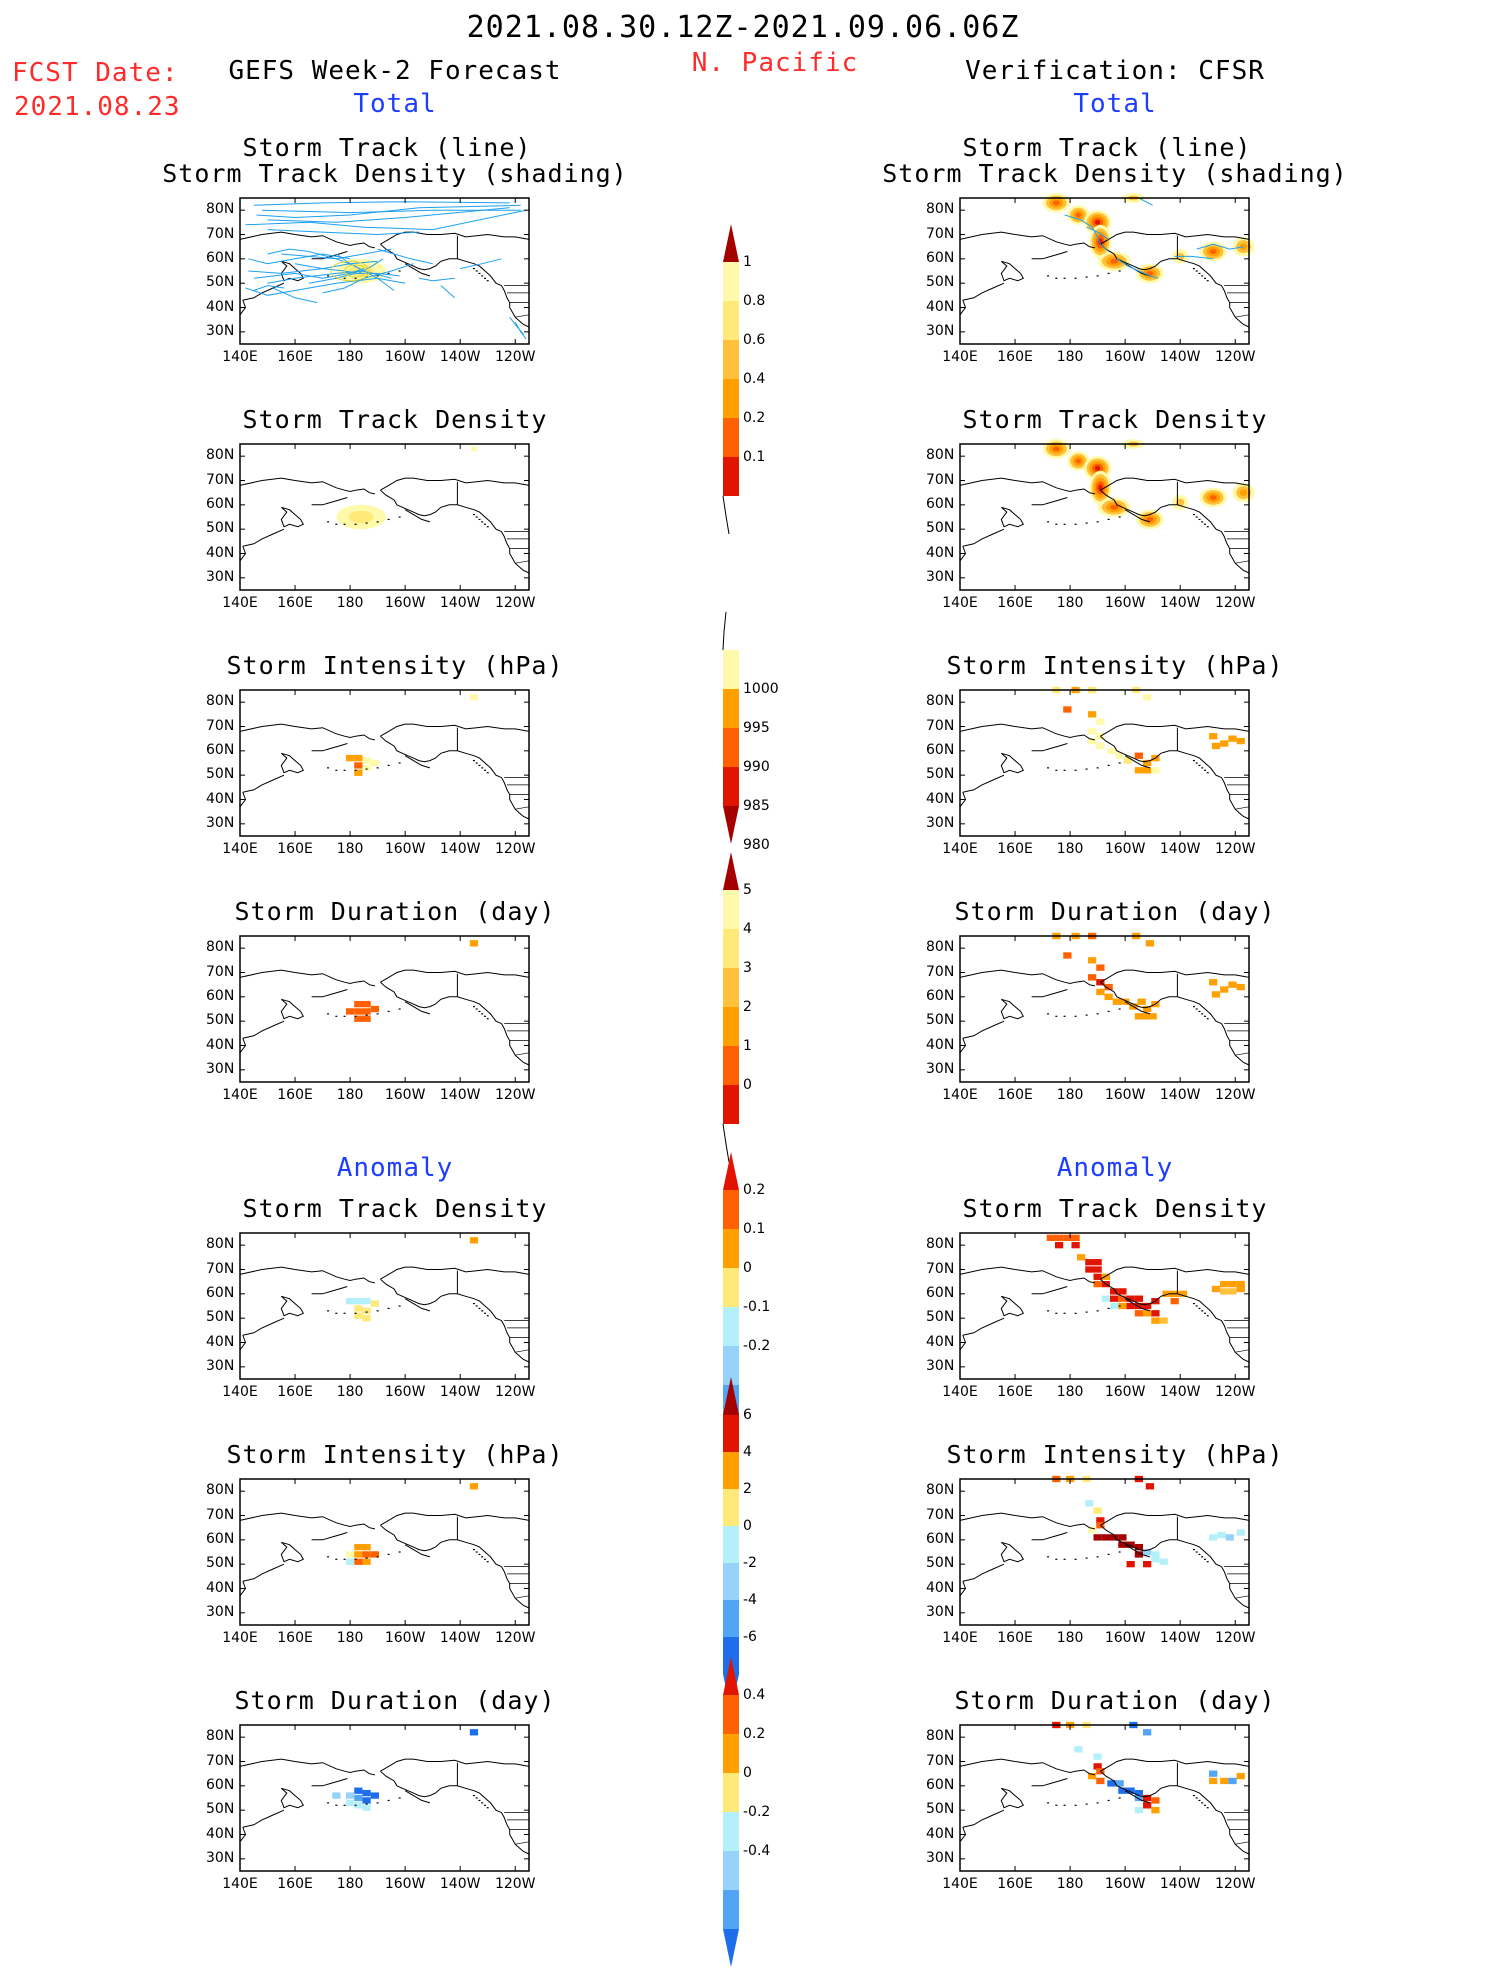 The image size is (1487, 1969). Describe the element at coordinates (1115, 71) in the screenshot. I see `right-column-title: Verification: CFSR` at that location.